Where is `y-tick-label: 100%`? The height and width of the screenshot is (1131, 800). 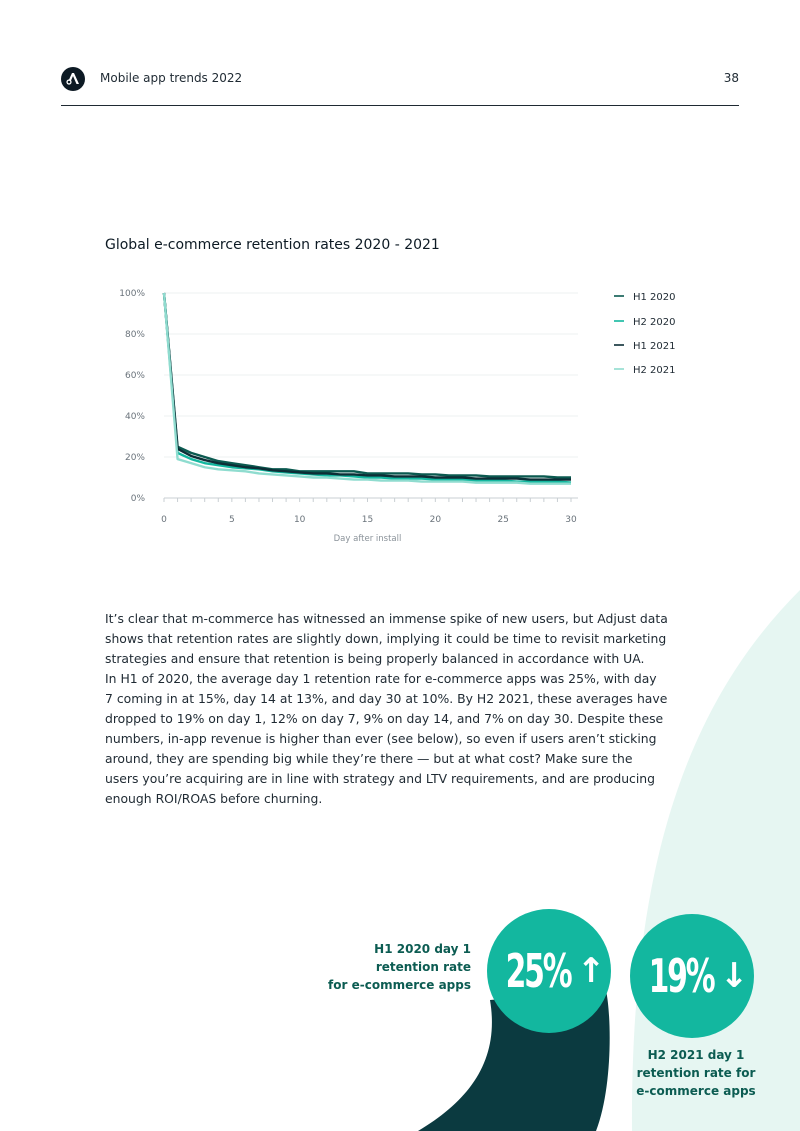
y-tick-label: 100% is located at coordinates (132, 294).